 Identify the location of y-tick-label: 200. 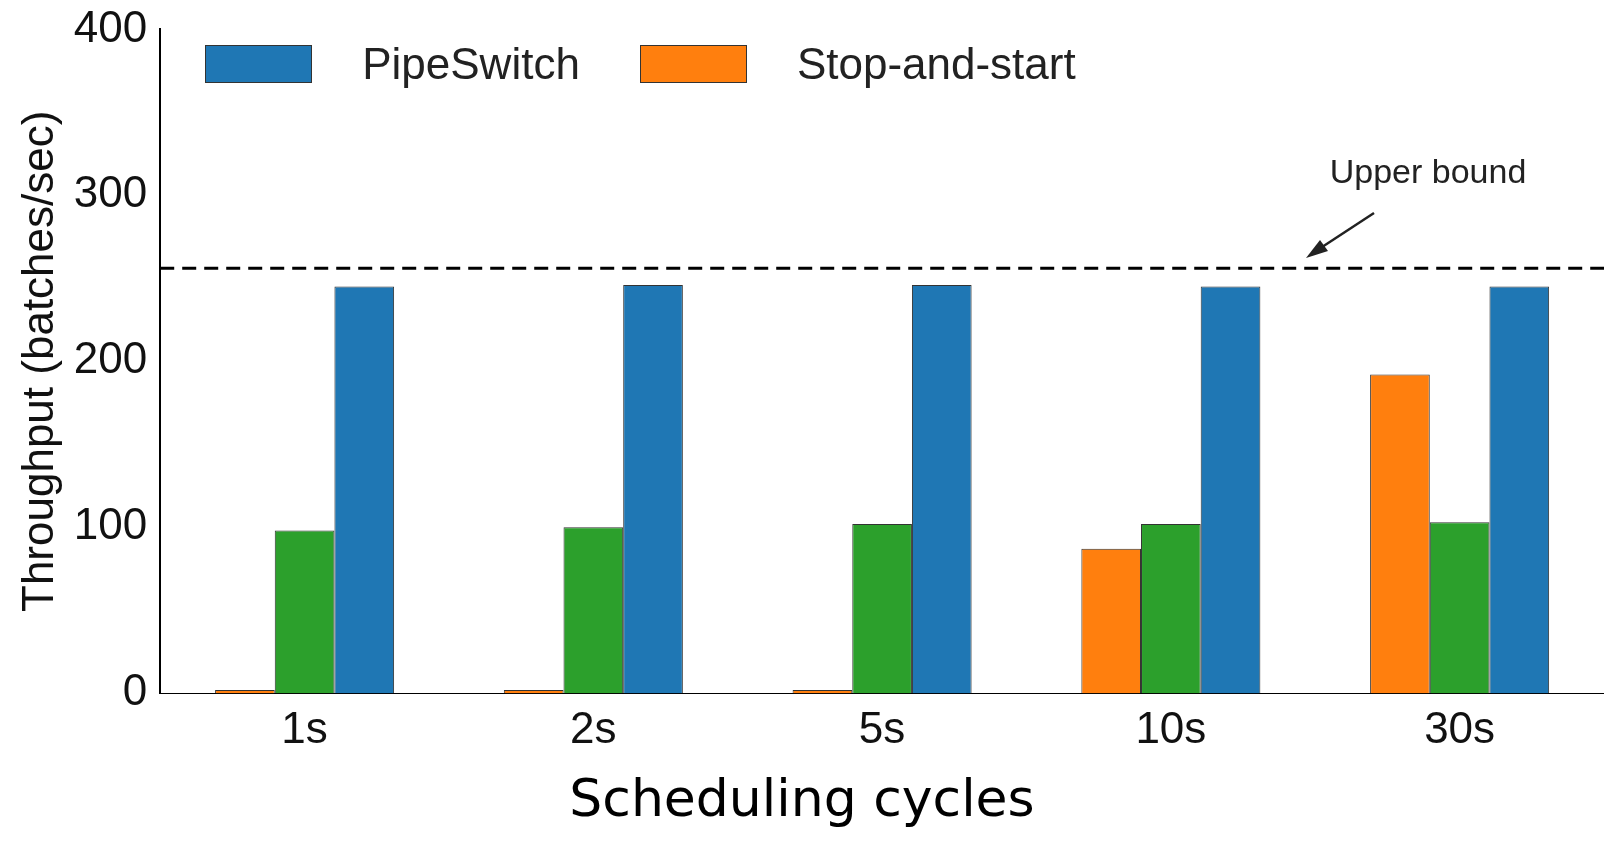
(110, 358).